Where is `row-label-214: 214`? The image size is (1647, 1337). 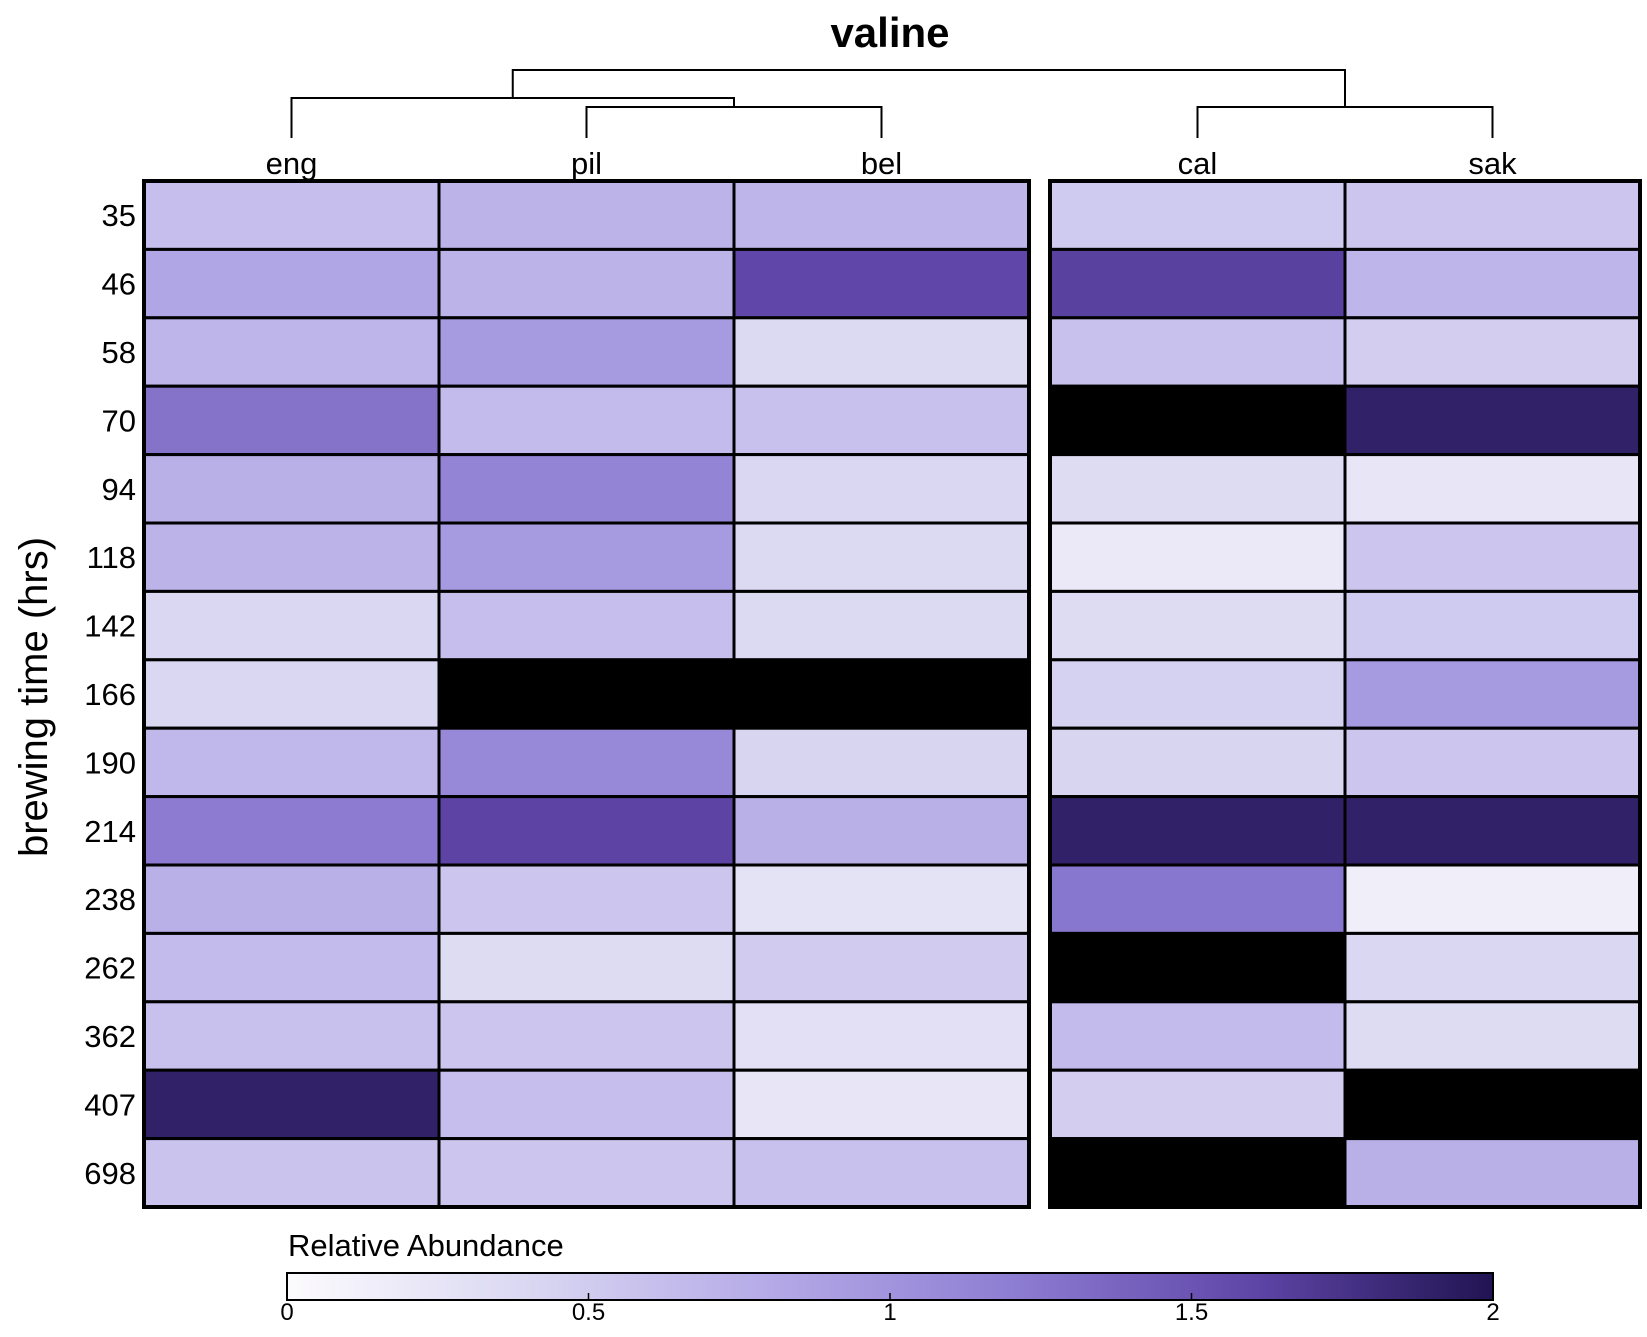
row-label-214: 214 is located at coordinates (110, 831).